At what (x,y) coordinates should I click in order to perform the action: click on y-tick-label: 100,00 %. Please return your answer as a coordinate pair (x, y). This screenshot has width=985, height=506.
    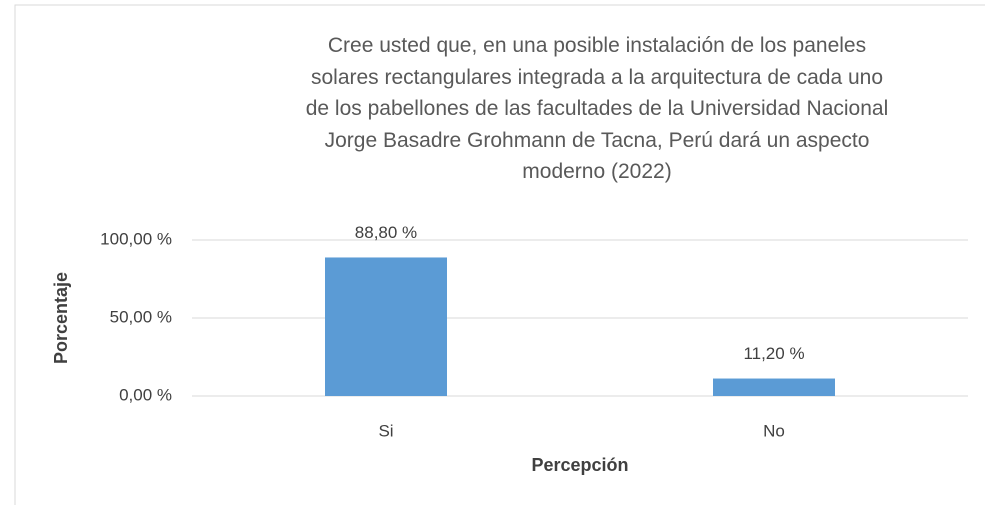
    Looking at the image, I should click on (136, 238).